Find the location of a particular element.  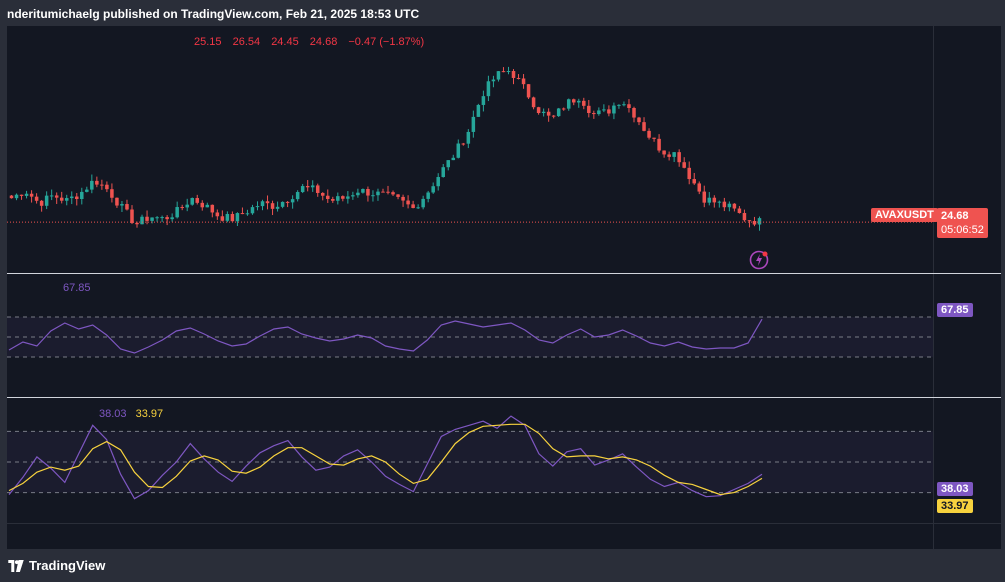

stoch-k-label: 38.03 is located at coordinates (113, 414).